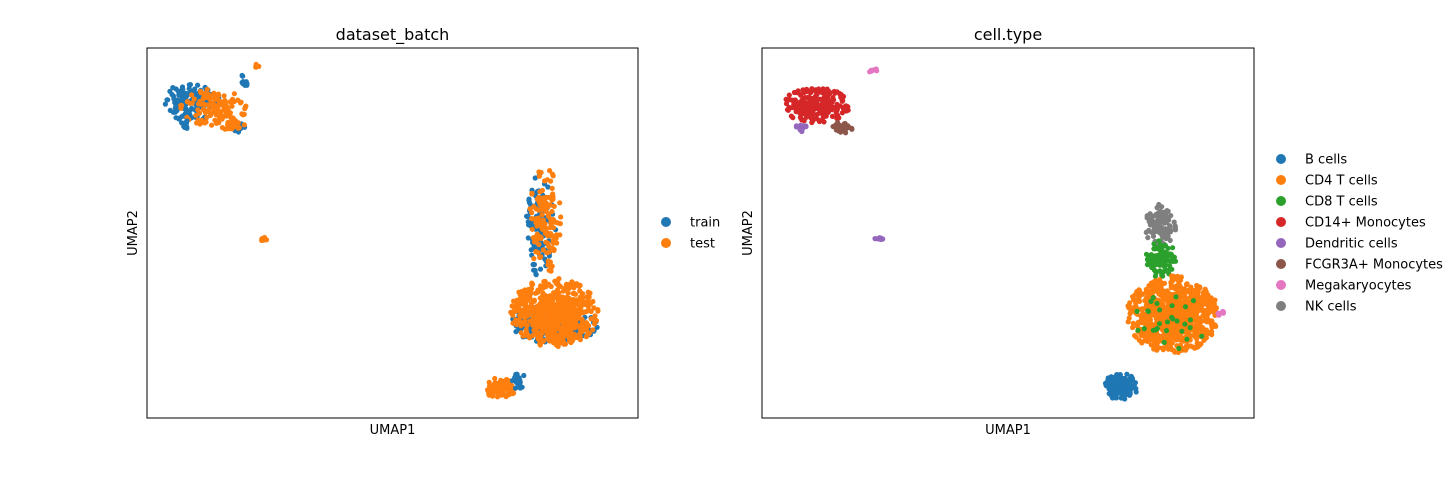  I want to click on legend-label: train, so click(705, 223).